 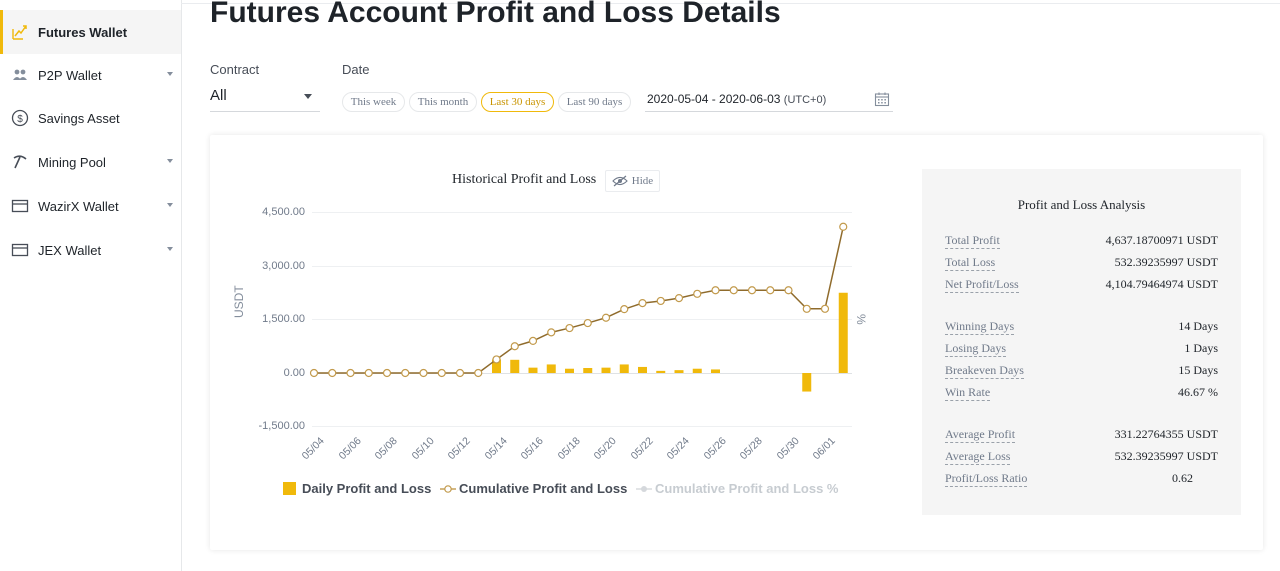 I want to click on analysis-label: Total Loss, so click(x=970, y=263).